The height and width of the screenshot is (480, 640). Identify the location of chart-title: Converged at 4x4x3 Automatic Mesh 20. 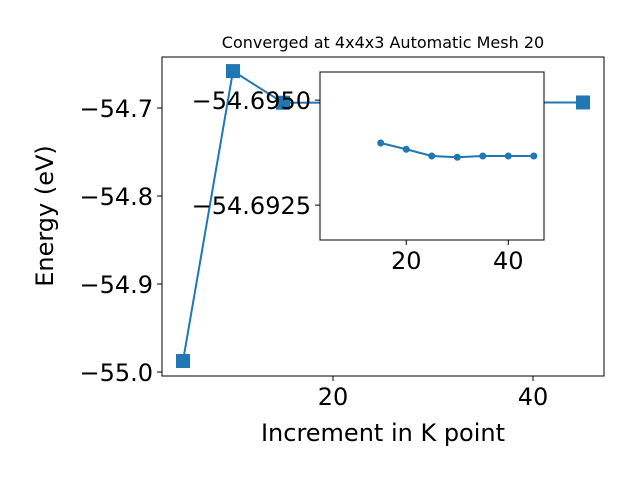
(383, 42).